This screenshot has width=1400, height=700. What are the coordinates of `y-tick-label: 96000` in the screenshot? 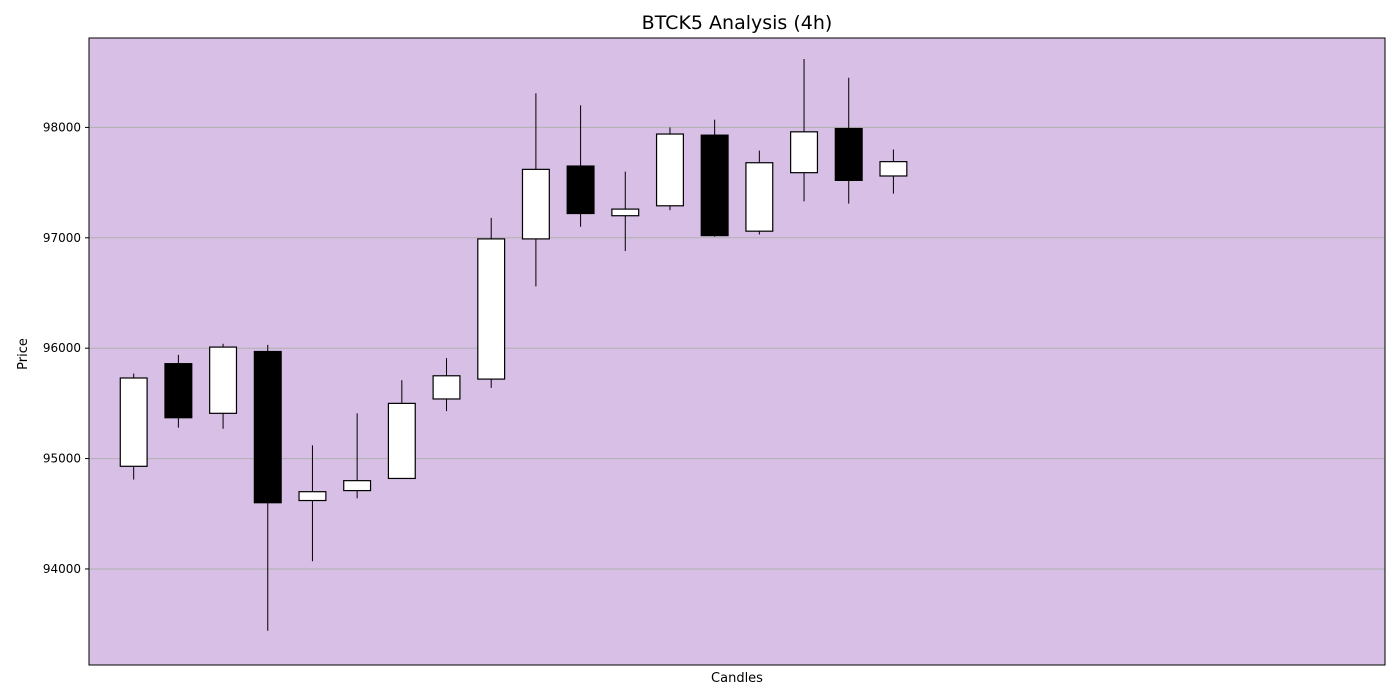 It's located at (62, 348).